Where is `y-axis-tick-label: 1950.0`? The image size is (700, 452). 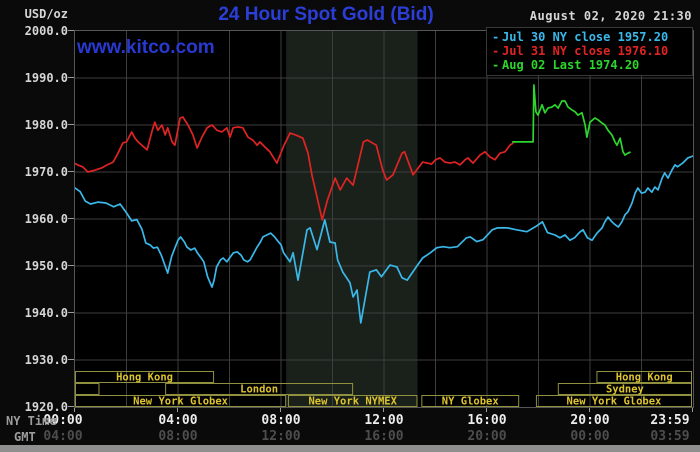 y-axis-tick-label: 1950.0 is located at coordinates (46, 266).